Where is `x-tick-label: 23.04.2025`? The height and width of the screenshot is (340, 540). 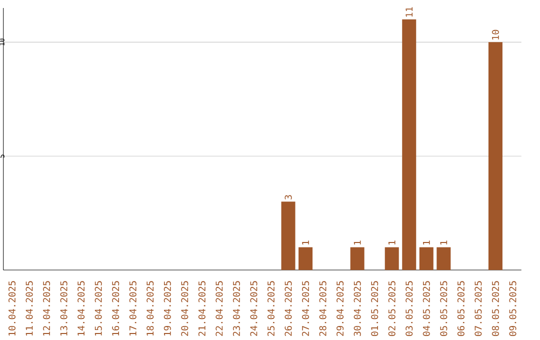
x-tick-label: 23.04.2025 is located at coordinates (236, 308).